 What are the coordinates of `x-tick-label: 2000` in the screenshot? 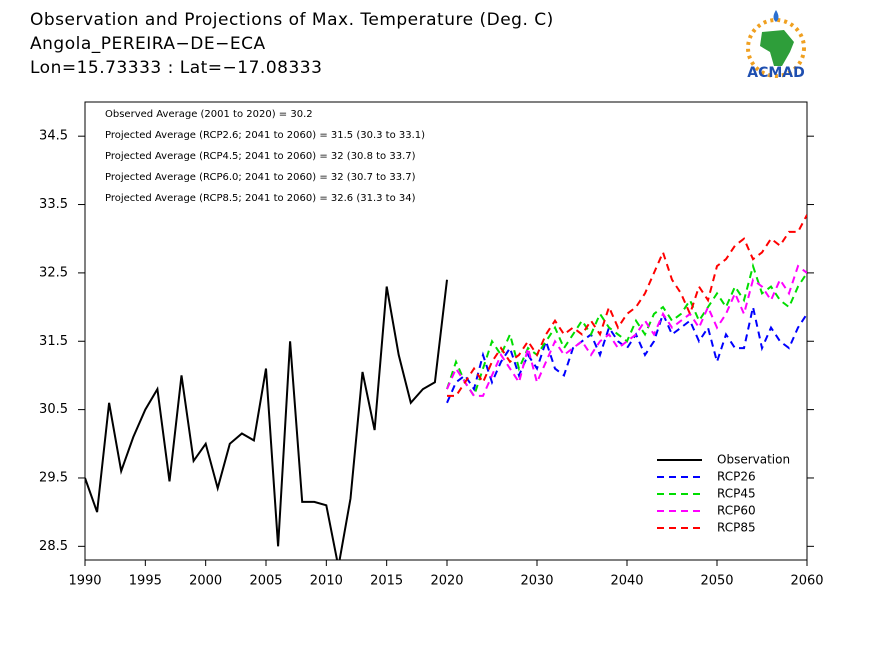 It's located at (205, 581).